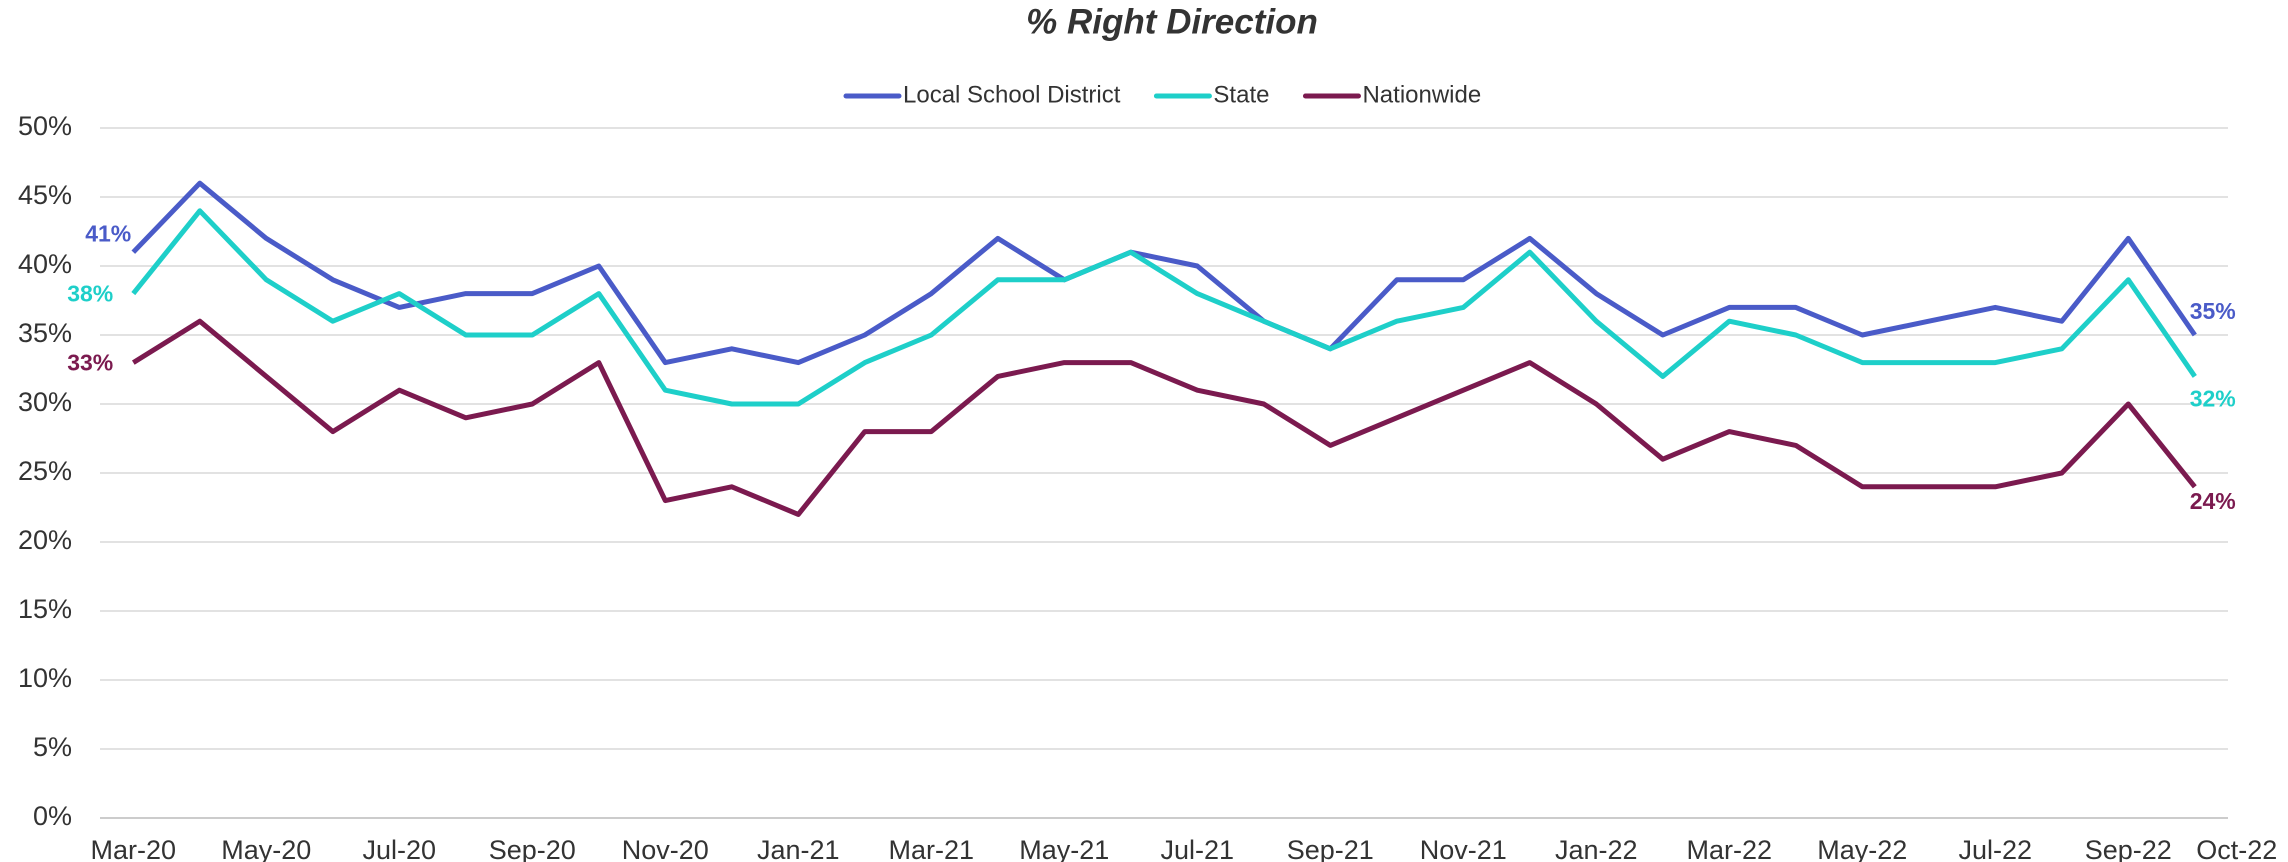 Image resolution: width=2288 pixels, height=862 pixels. Describe the element at coordinates (1197, 848) in the screenshot. I see `x-tick-label: Jul-21` at that location.